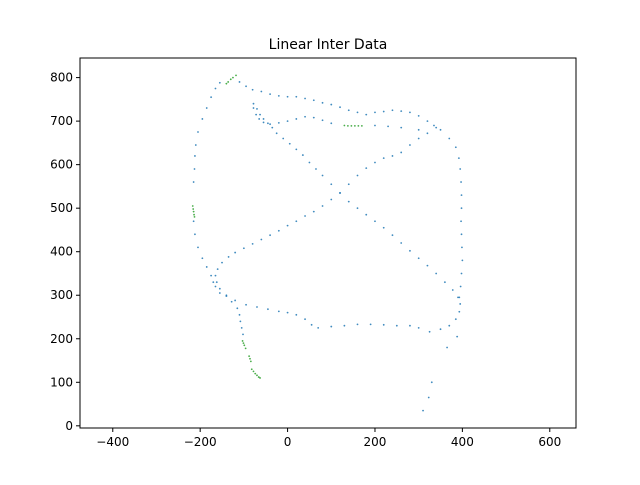 The height and width of the screenshot is (485, 640). Describe the element at coordinates (375, 442) in the screenshot. I see `x-tick-label: 200` at that location.